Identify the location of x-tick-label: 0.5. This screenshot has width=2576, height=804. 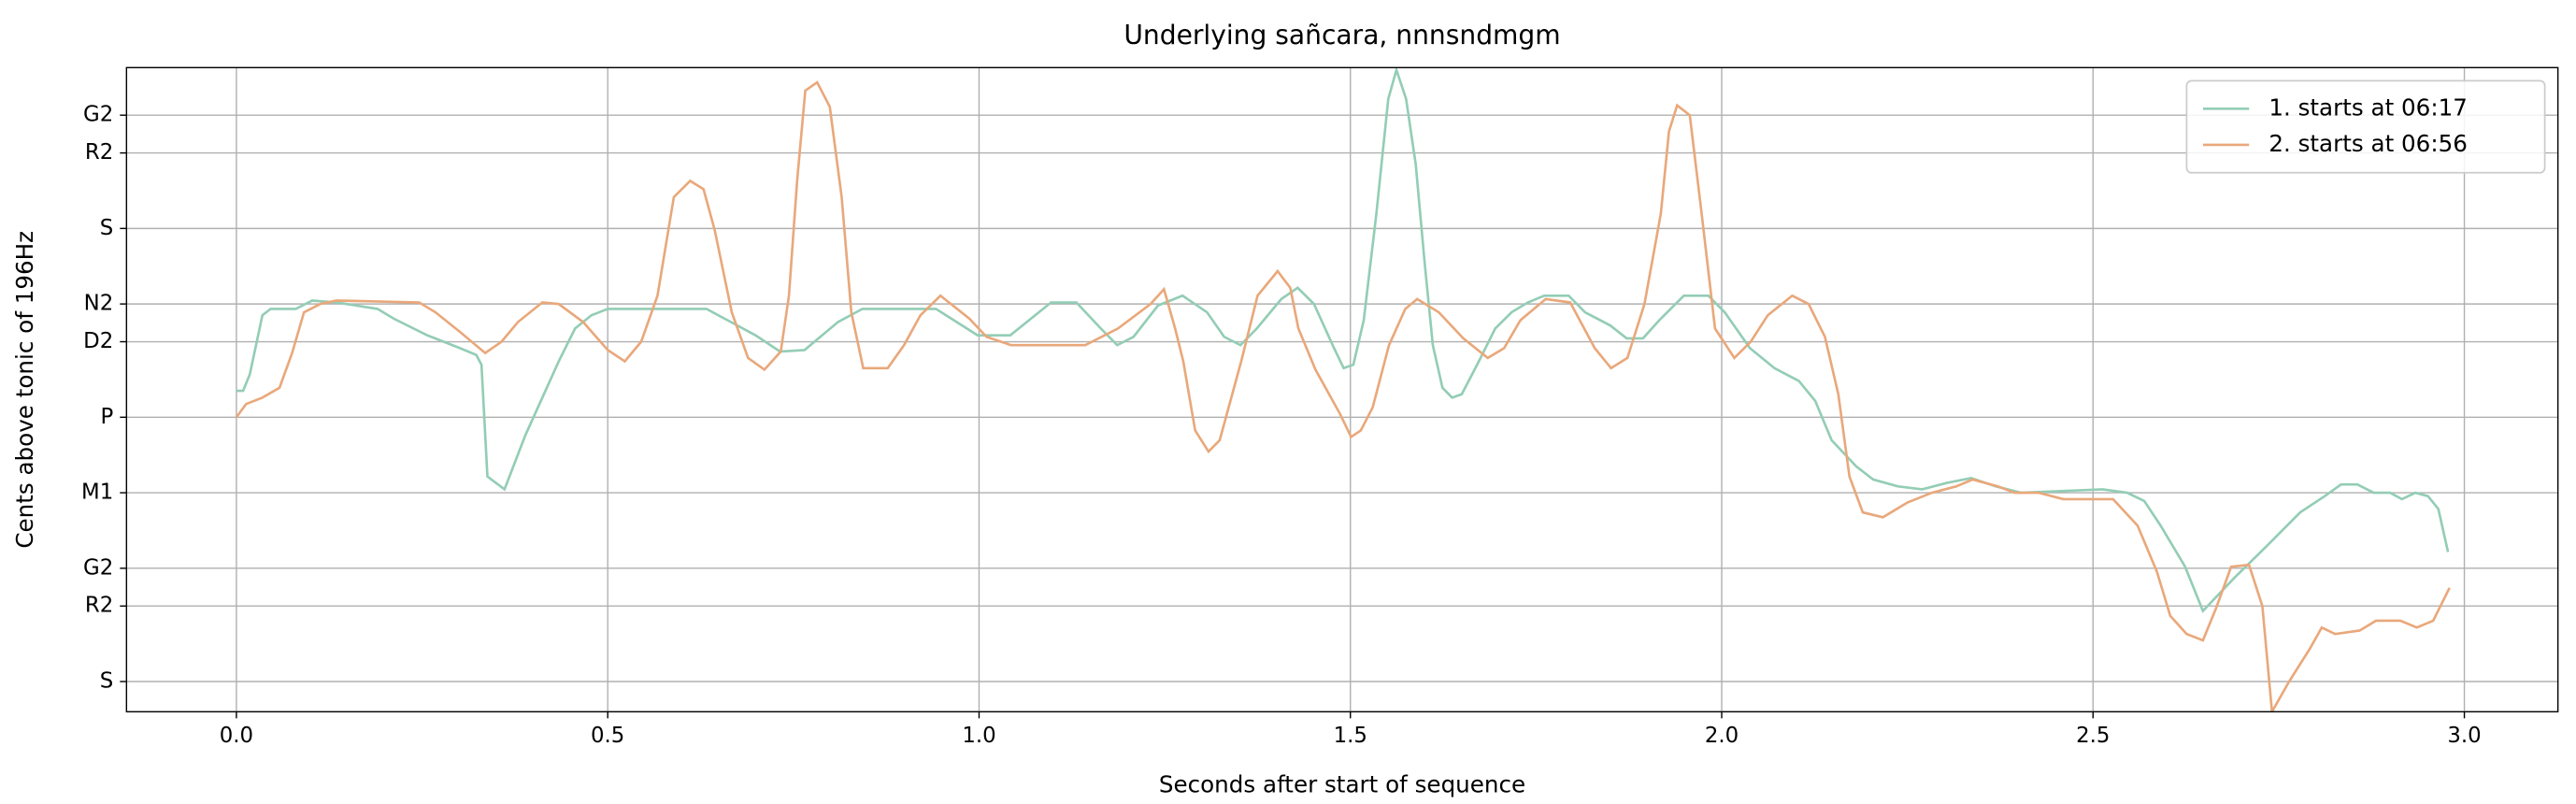
(607, 736).